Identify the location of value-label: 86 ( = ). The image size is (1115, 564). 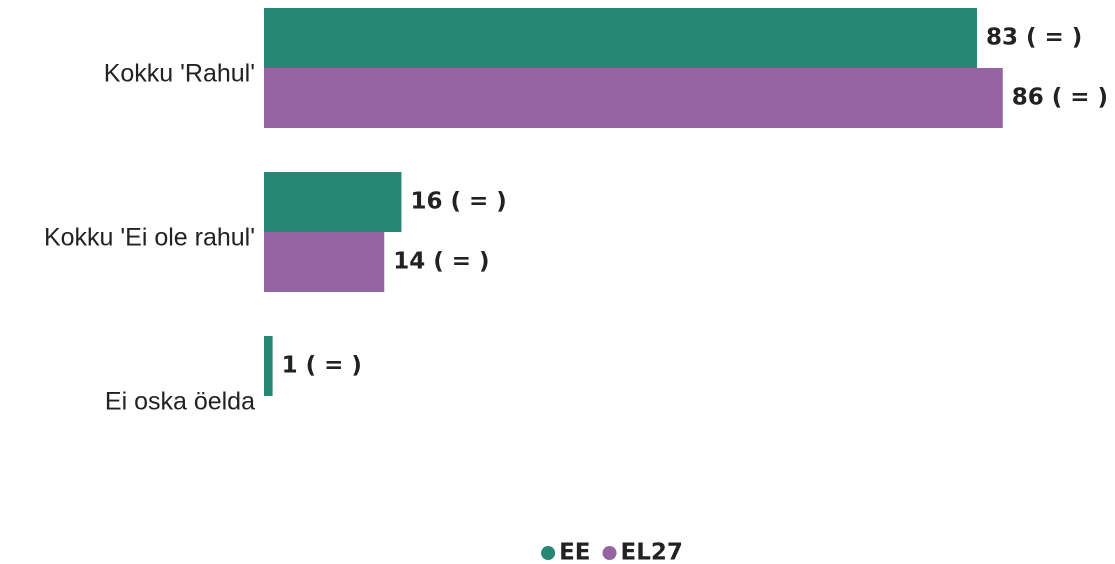
(1060, 98).